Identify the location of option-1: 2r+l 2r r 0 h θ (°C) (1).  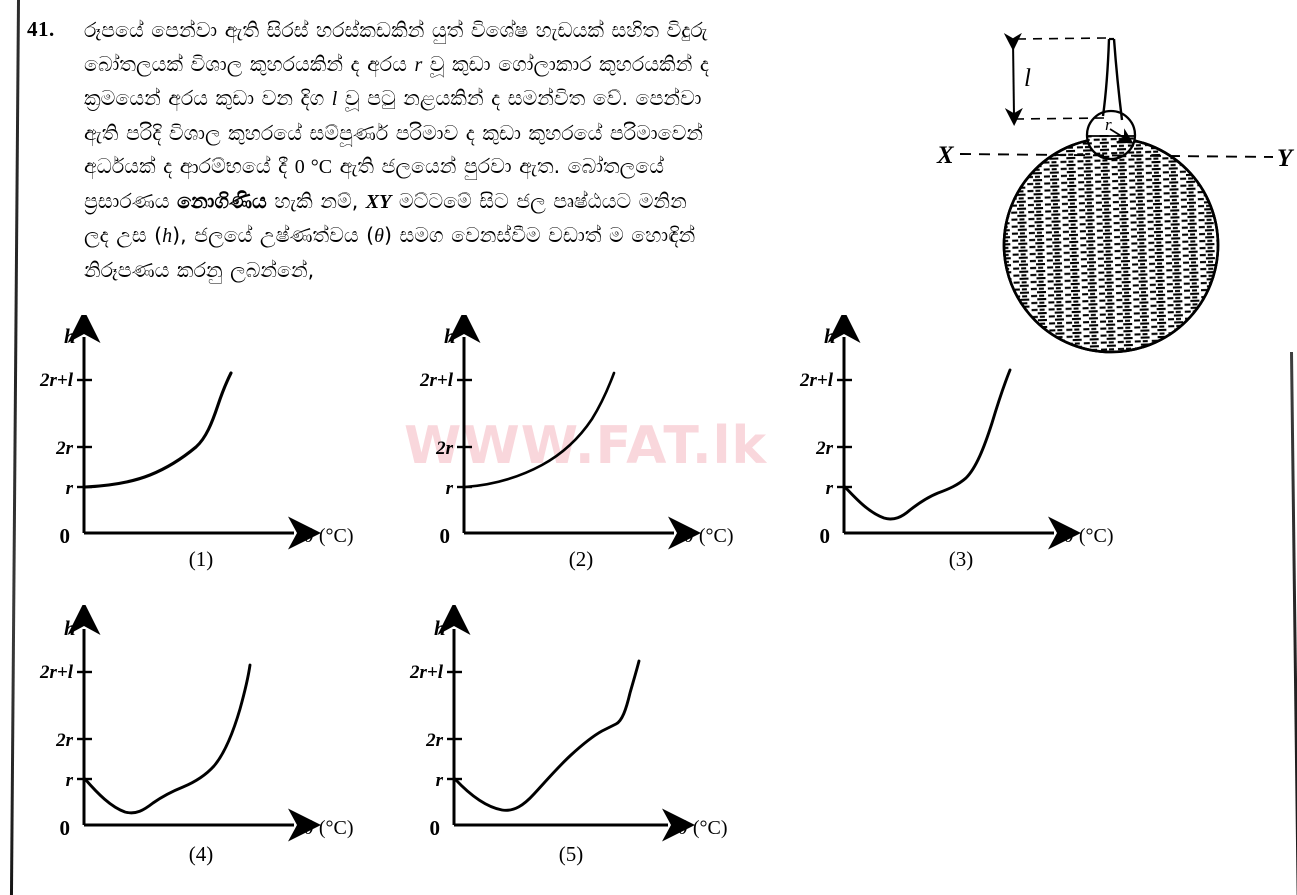
(201, 445).